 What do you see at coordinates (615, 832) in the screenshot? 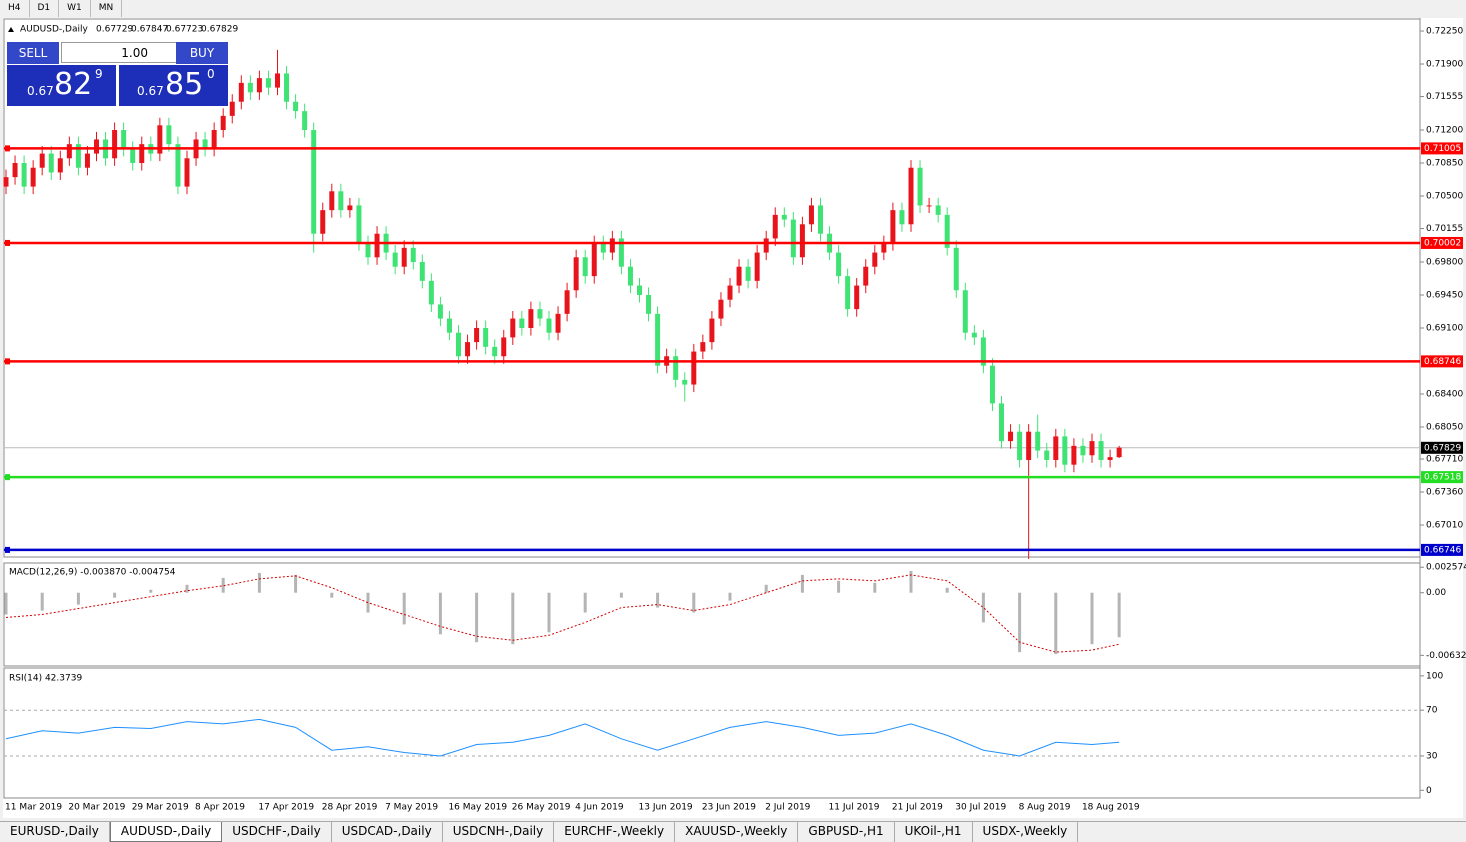
I see `chart-tab: EURCHF-,Weekly` at bounding box center [615, 832].